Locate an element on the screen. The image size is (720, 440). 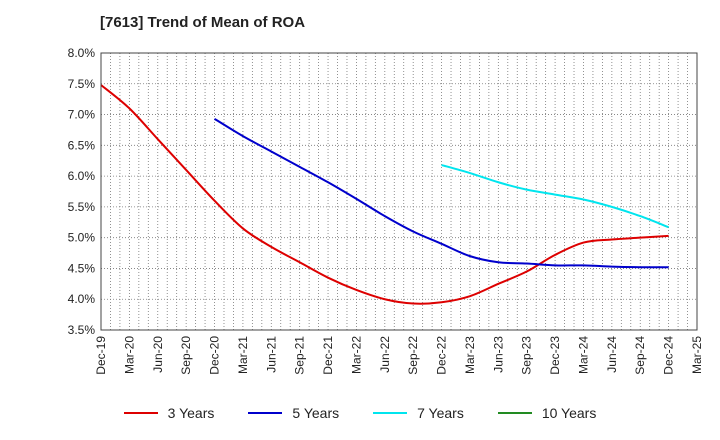
x-tick-label: Mar-25 is located at coordinates (697, 355).